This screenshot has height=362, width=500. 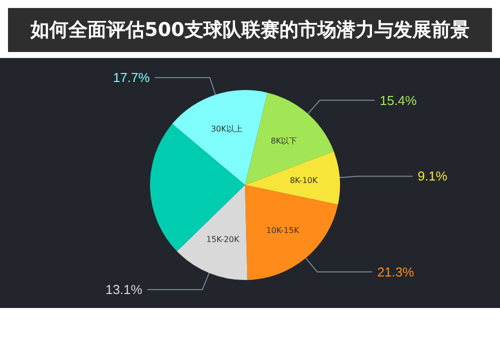 I want to click on slice-label: 15K-20K, so click(x=223, y=239).